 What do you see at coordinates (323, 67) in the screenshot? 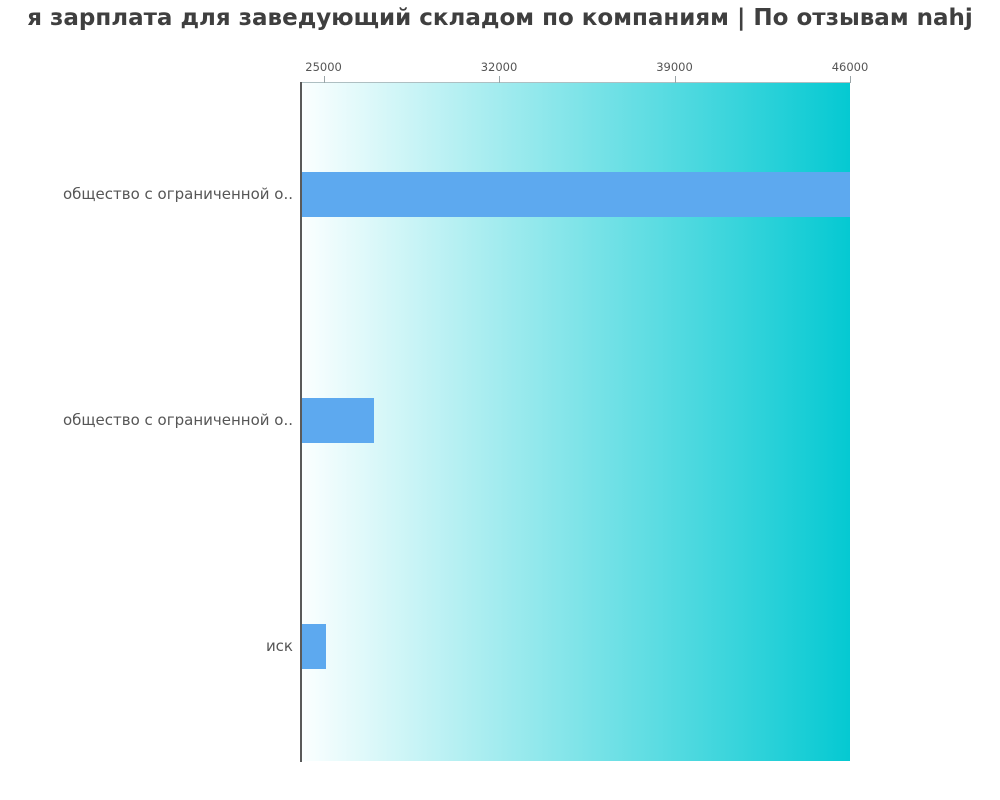
I see `x-tick-label: 25000` at bounding box center [323, 67].